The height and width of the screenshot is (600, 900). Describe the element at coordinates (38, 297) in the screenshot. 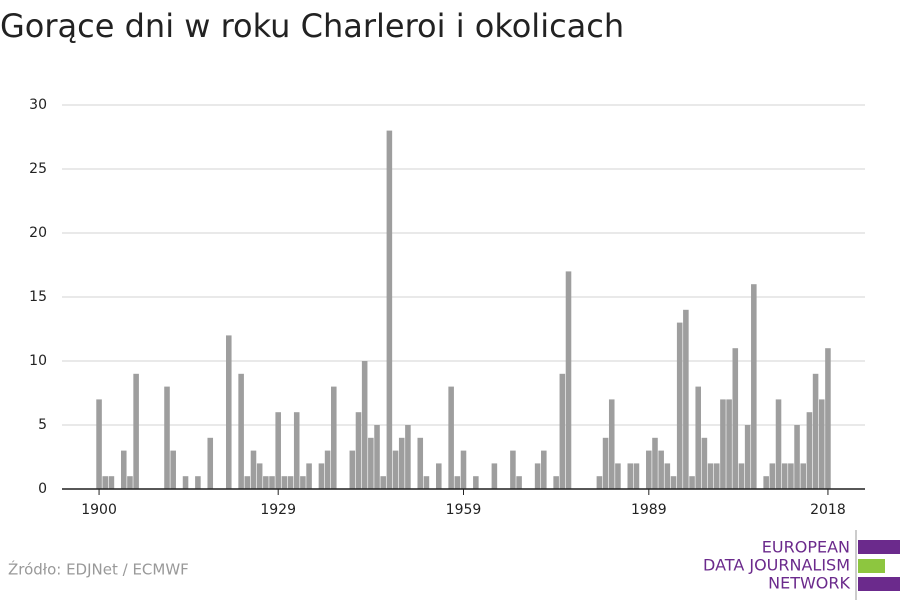

I see `y-tick-label: 15` at that location.